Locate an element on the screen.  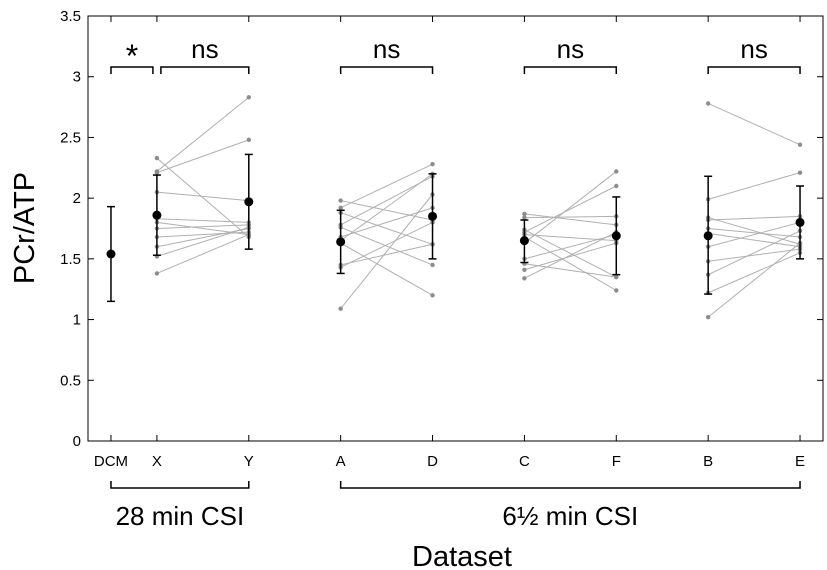
y-tick-label: 0 is located at coordinates (77, 441).